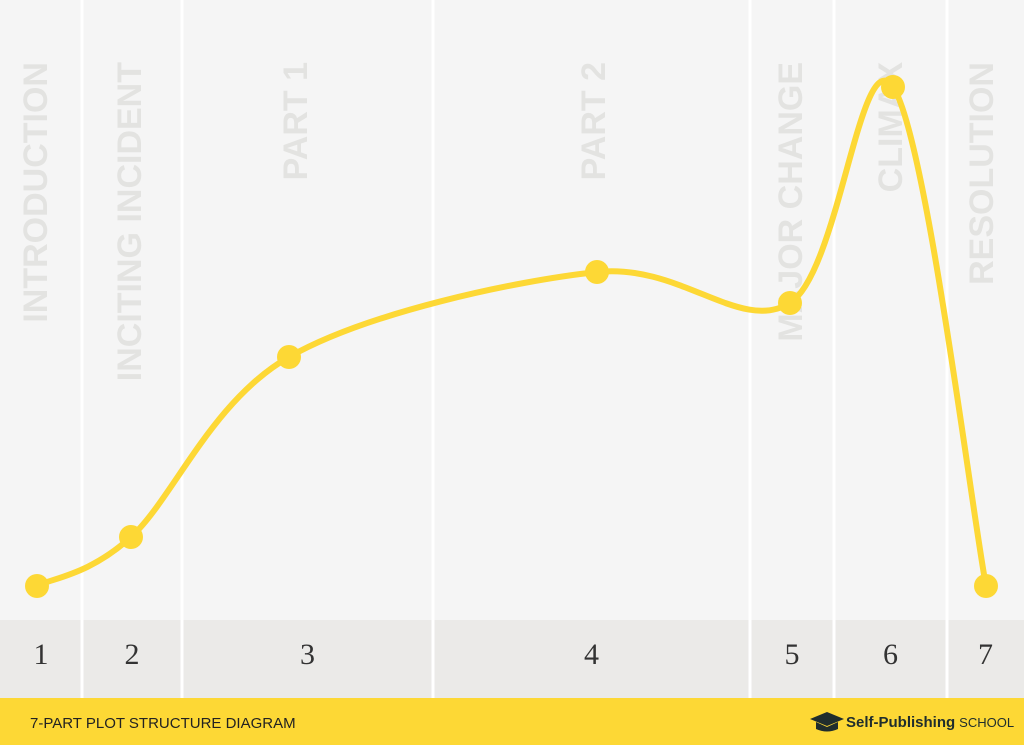  Describe the element at coordinates (890, 654) in the screenshot. I see `section-number: 6` at that location.